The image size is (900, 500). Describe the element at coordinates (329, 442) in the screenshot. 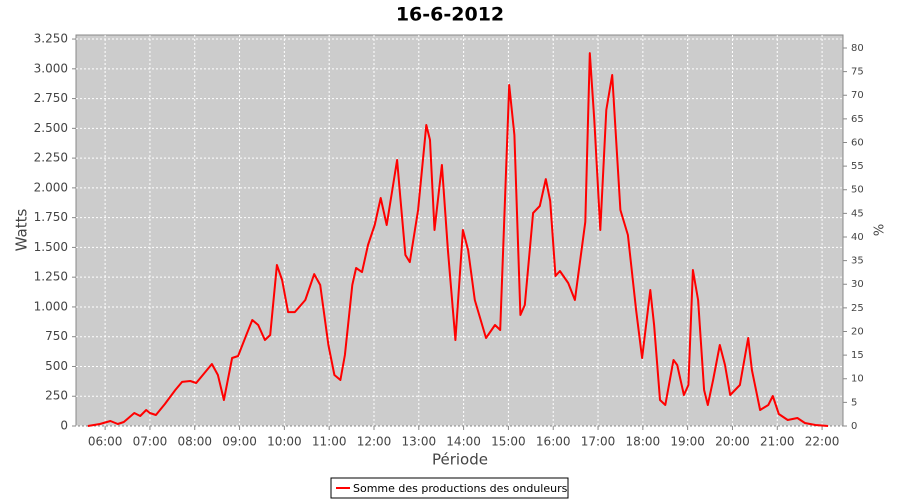

I see `x-tick-label: 11:00` at that location.